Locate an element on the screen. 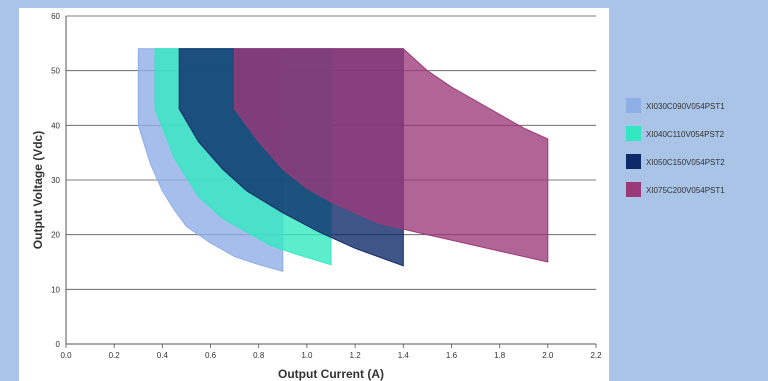 Image resolution: width=768 pixels, height=381 pixels. y-tick-label: 50 is located at coordinates (55, 71).